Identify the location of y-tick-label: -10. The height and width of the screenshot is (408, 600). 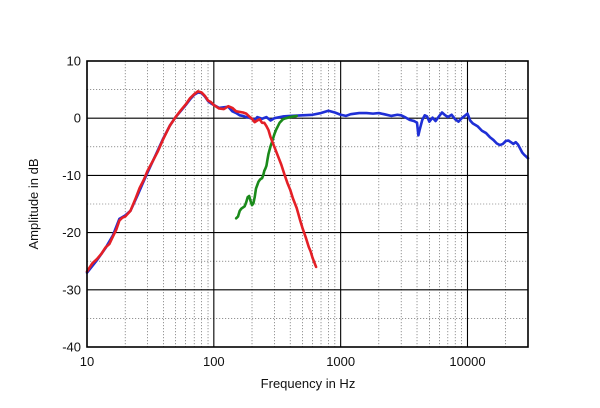
(71, 175).